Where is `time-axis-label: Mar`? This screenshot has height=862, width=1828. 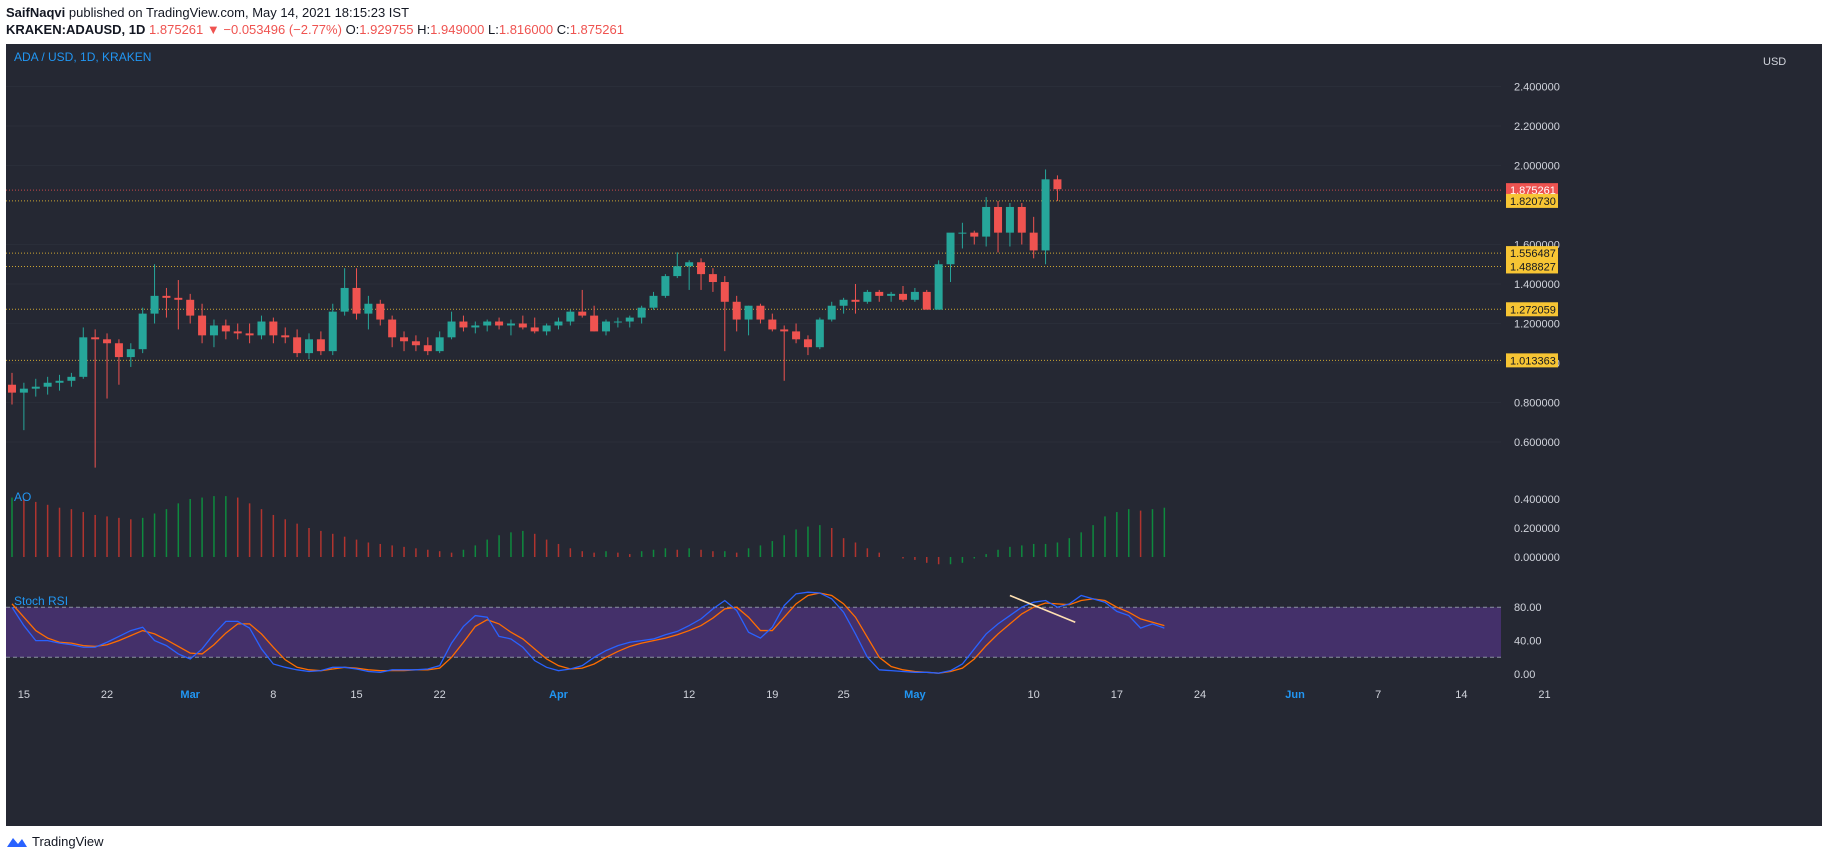
time-axis-label: Mar is located at coordinates (190, 695).